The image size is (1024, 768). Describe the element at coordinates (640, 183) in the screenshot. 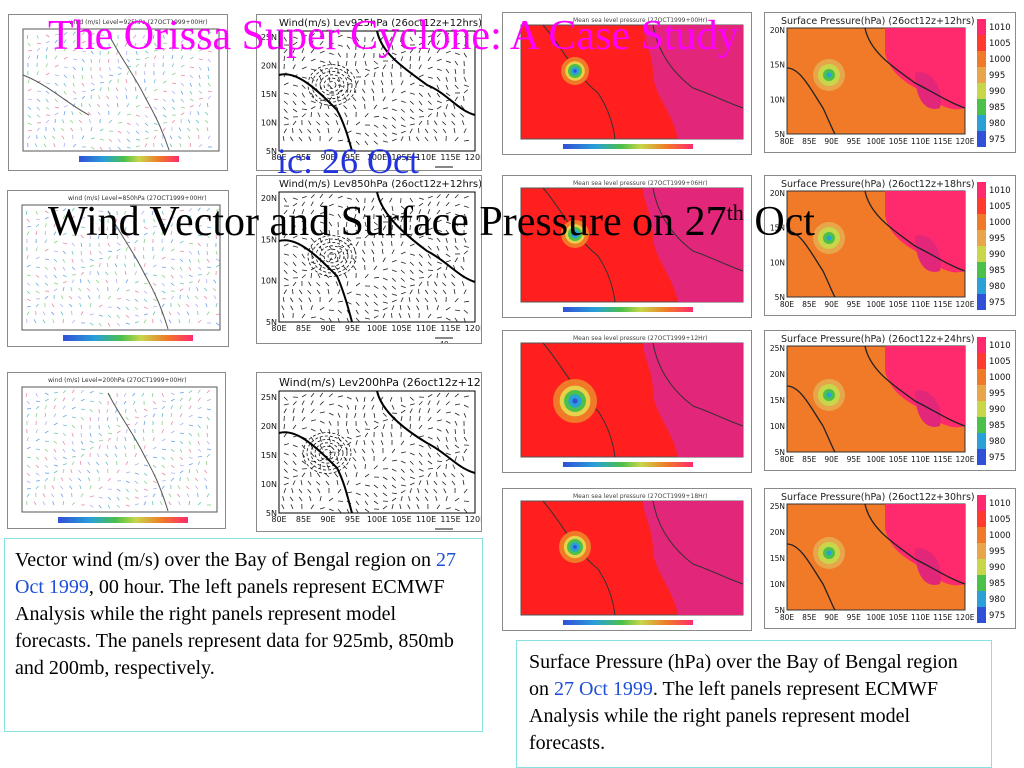

I see `plot-title: Mean sea level pressure (27OCT1999+06Hr)` at that location.